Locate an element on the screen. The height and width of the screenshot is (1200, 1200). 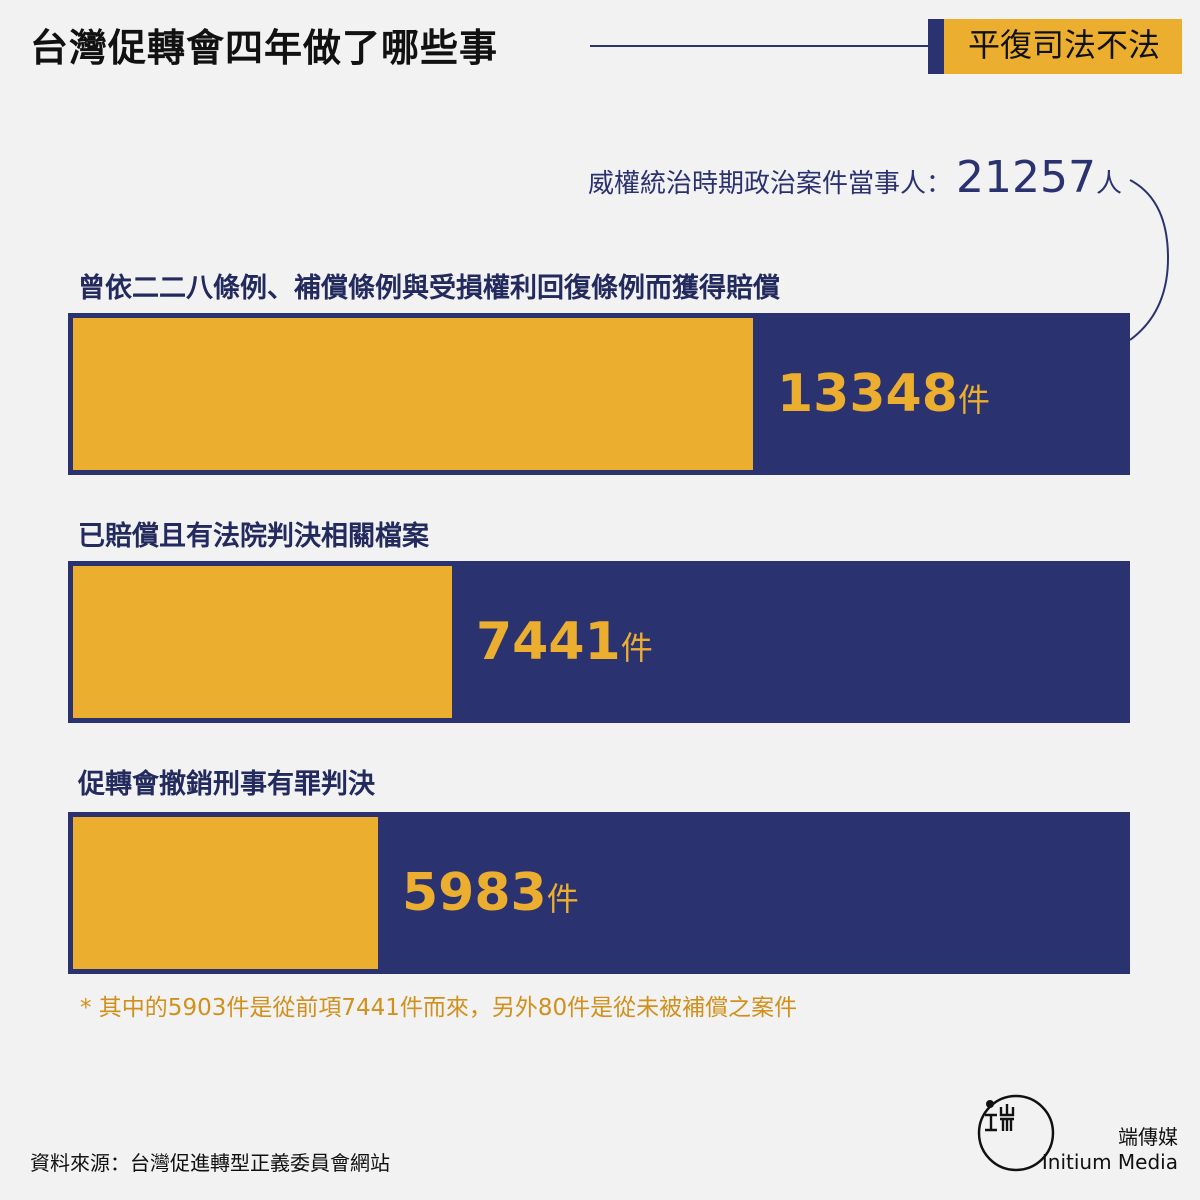
bar-track: 7441件 is located at coordinates (599, 642).